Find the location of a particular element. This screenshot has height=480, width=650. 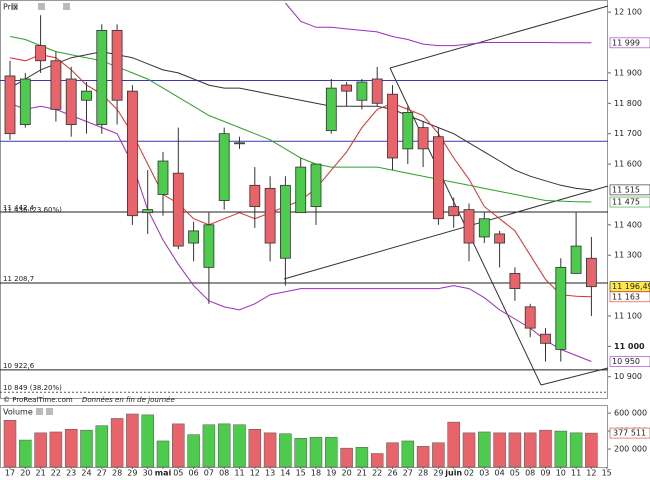

value-tag-label: 377 511 is located at coordinates (629, 433).